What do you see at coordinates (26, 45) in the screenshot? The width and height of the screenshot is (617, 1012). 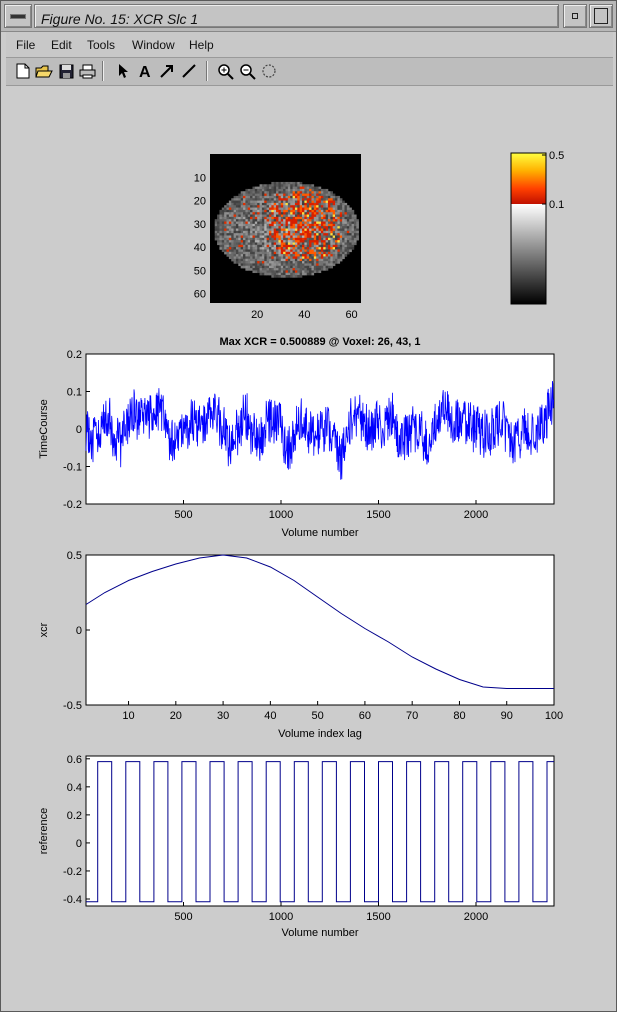 I see `menu-file: File` at bounding box center [26, 45].